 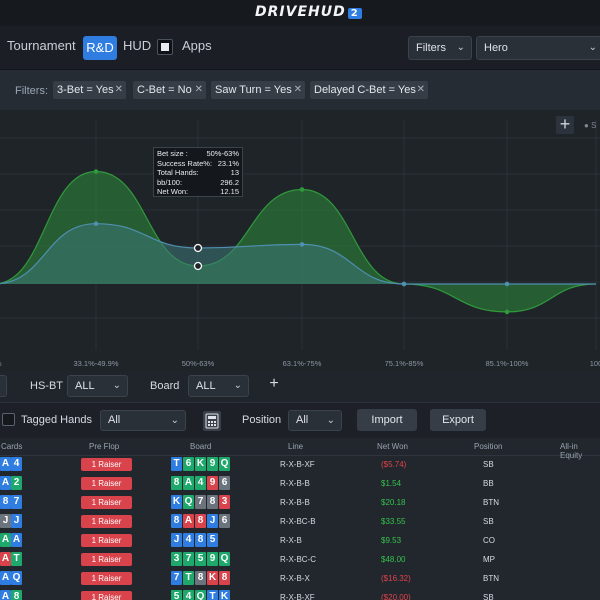 What do you see at coordinates (300, 48) in the screenshot?
I see `main-nav: Tournament R&D HUD Apps Filters ⌄ Hero ⌄` at bounding box center [300, 48].